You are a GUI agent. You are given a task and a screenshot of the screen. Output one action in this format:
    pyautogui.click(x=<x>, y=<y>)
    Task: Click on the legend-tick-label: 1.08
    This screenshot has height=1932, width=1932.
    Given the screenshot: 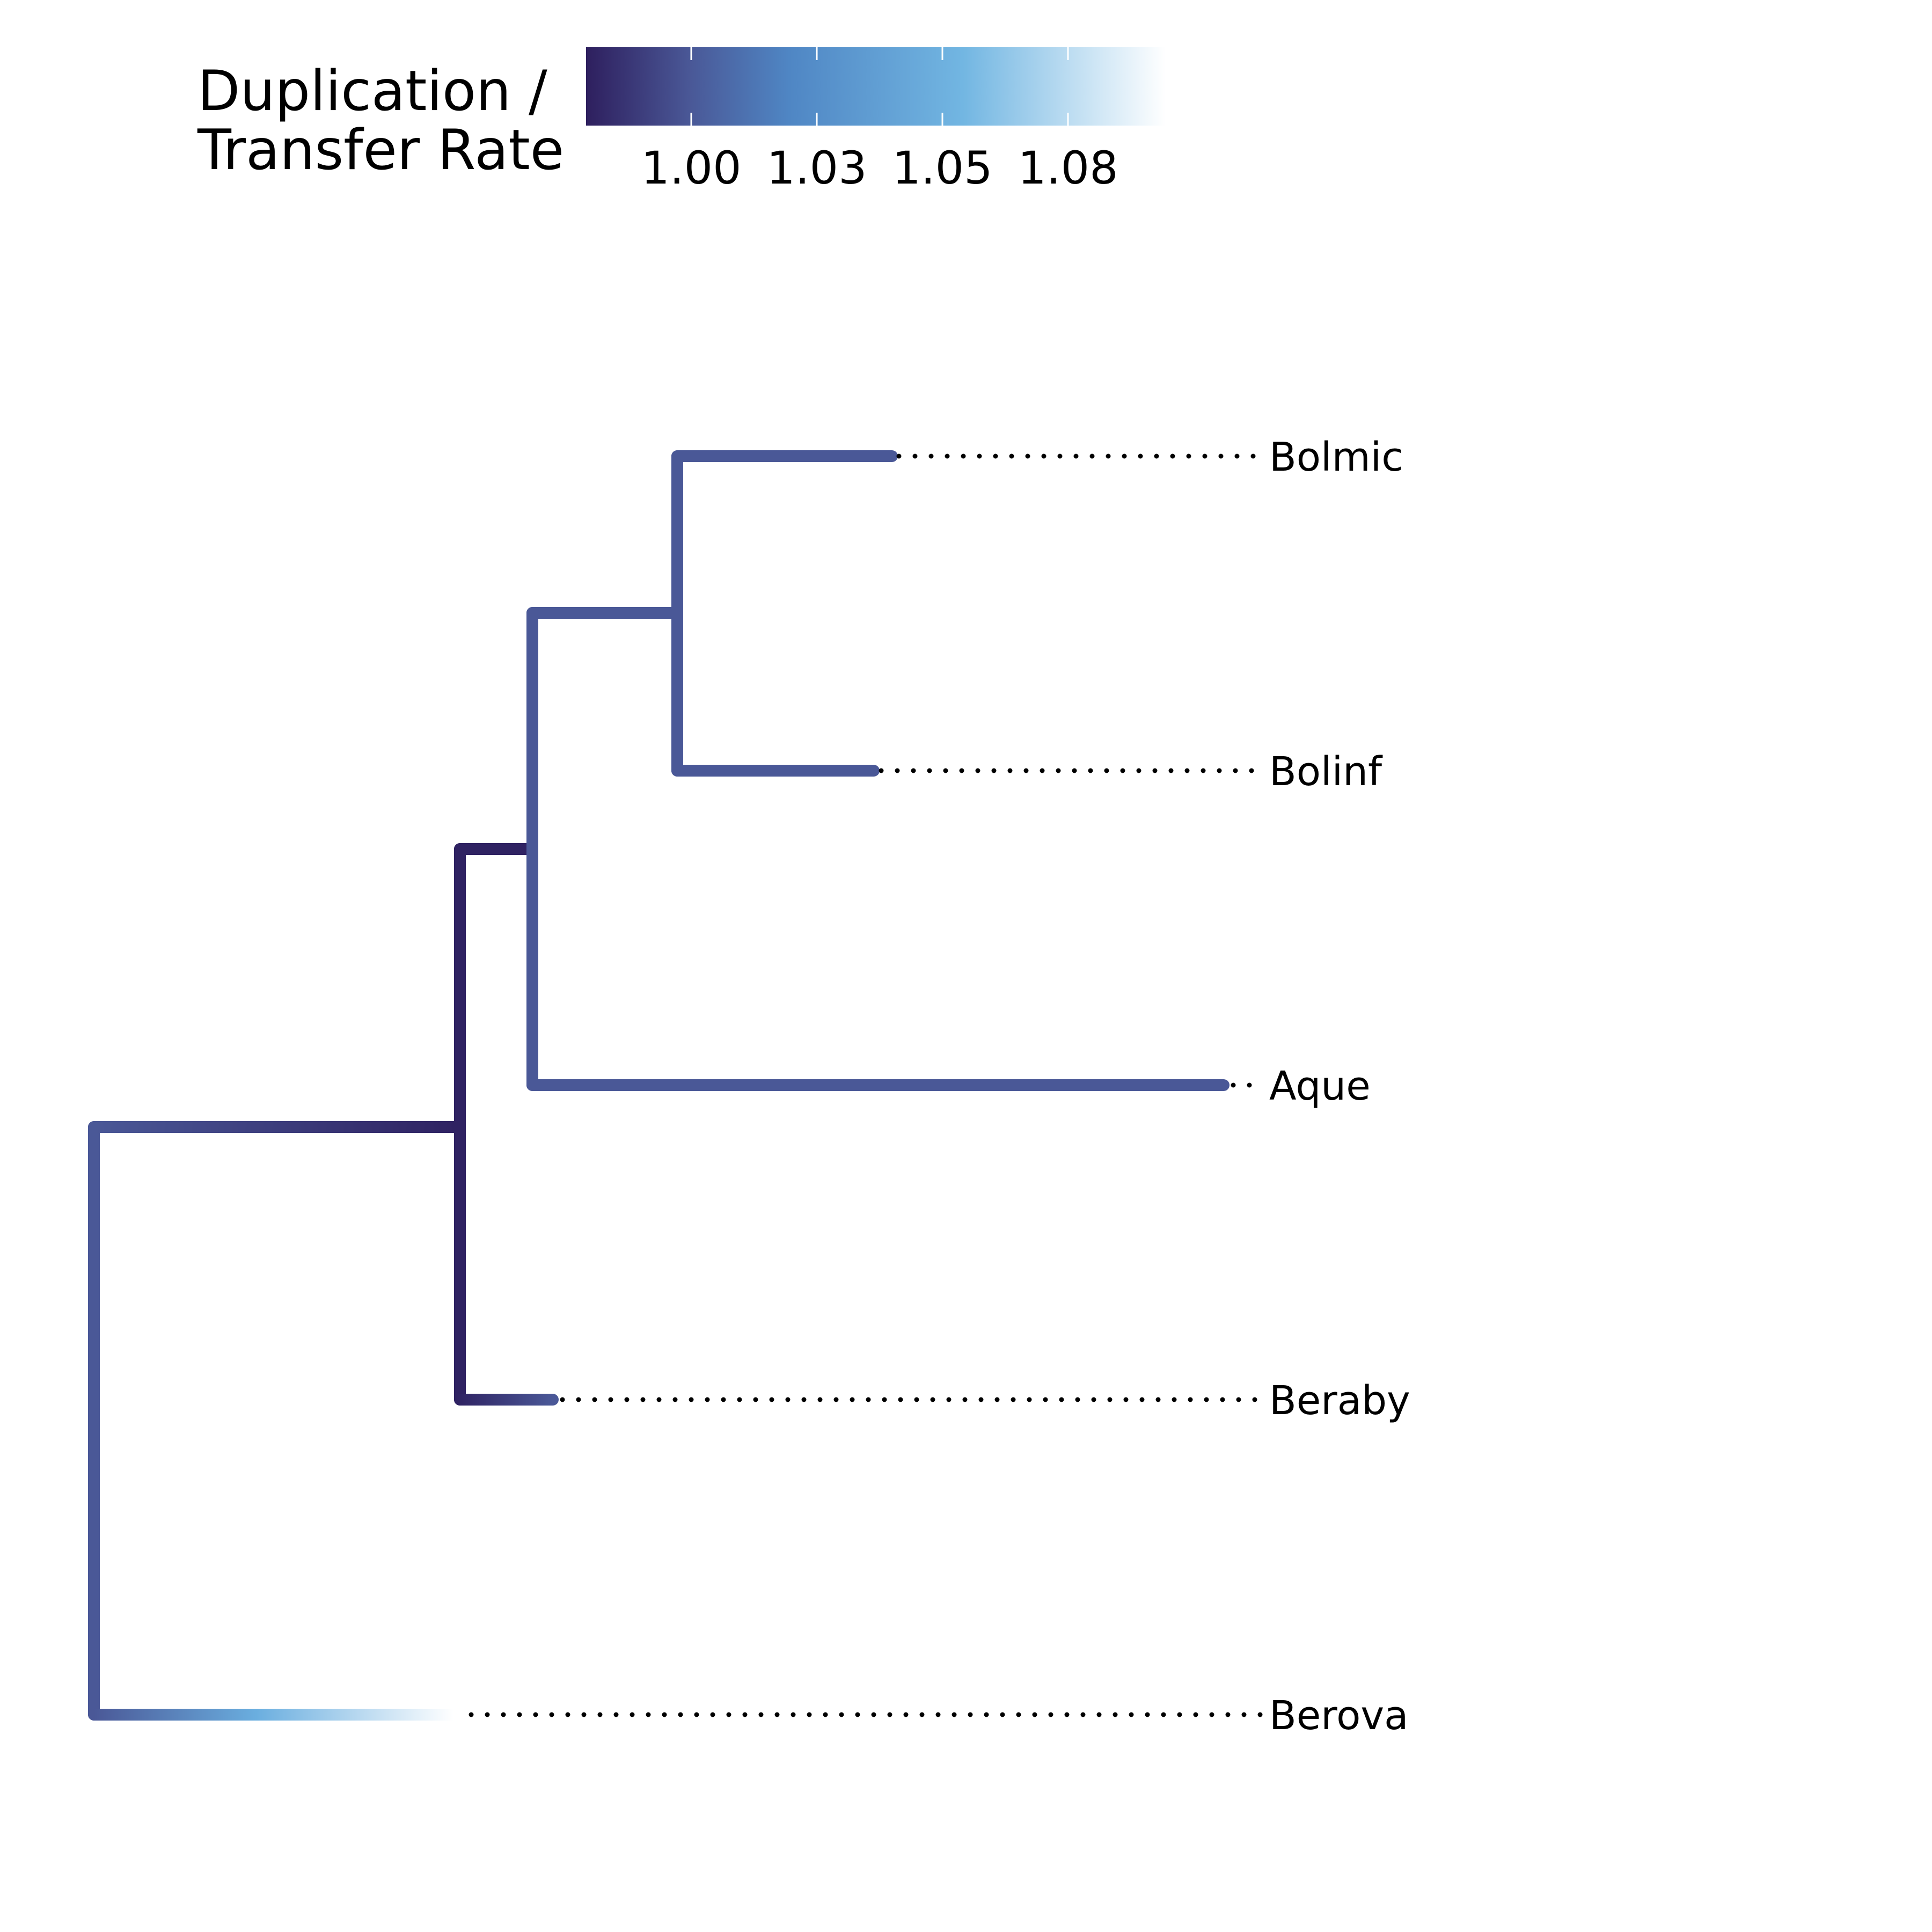 What is the action you would take?
    pyautogui.click(x=1068, y=168)
    